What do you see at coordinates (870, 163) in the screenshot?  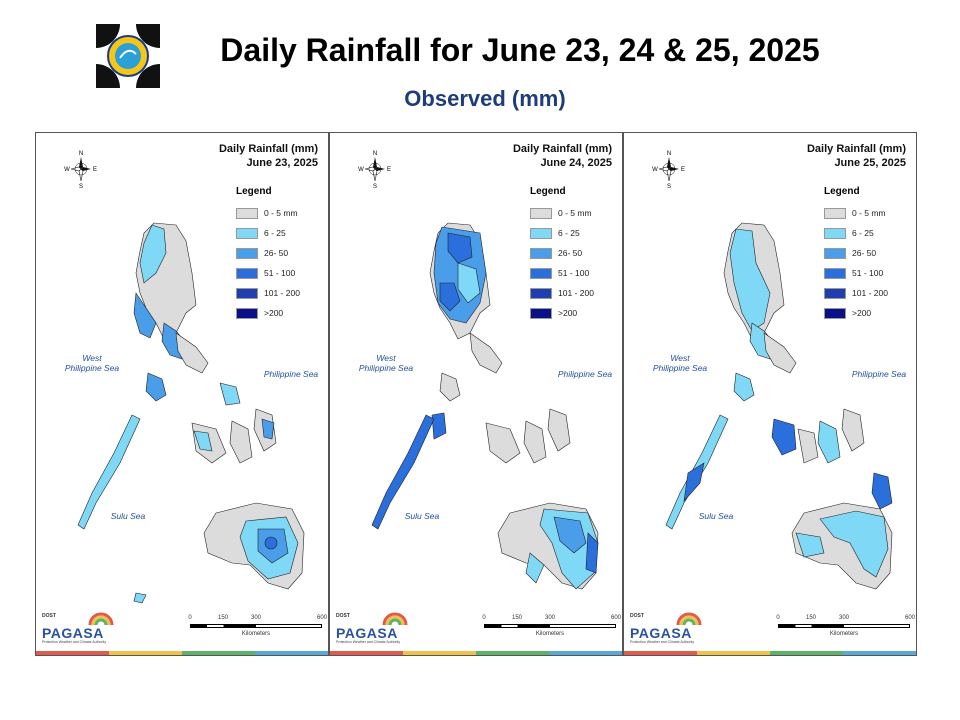 I see `panel-date: June 25, 2025` at bounding box center [870, 163].